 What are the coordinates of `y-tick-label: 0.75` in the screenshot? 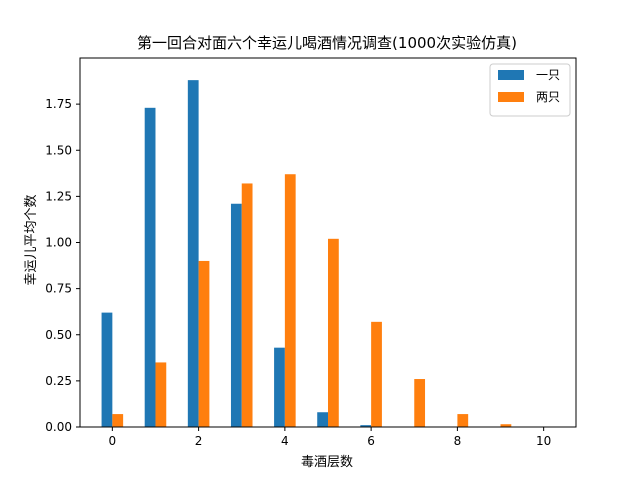 It's located at (58, 289).